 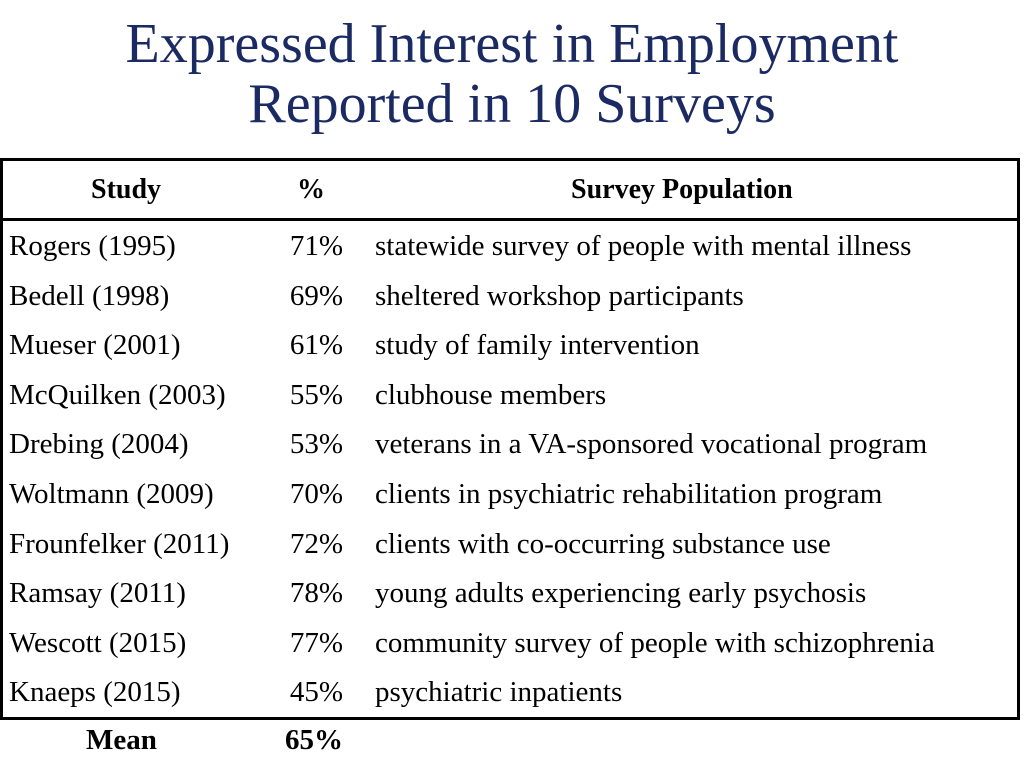 I want to click on table-header-row: Study % Survey Population, so click(x=510, y=191).